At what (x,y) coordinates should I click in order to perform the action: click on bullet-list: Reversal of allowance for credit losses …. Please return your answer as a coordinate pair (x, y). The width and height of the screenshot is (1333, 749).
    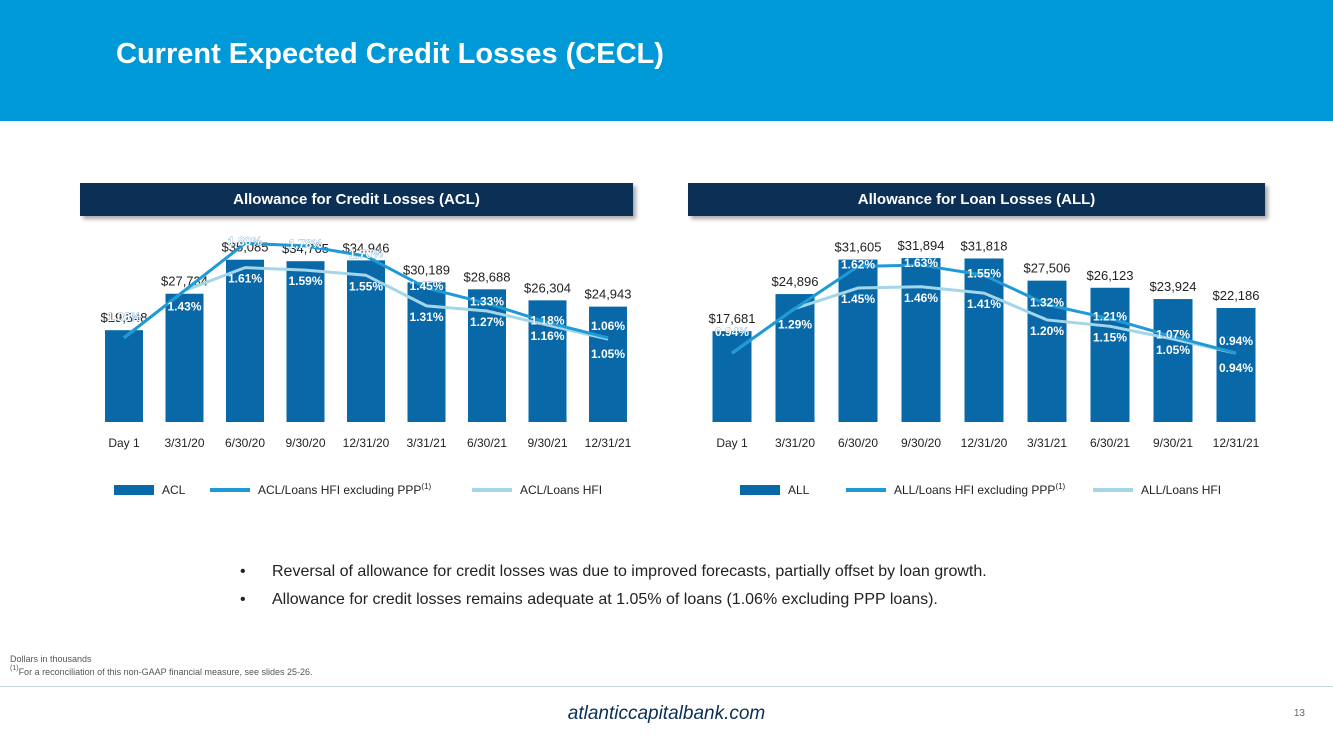
    Looking at the image, I should click on (612, 586).